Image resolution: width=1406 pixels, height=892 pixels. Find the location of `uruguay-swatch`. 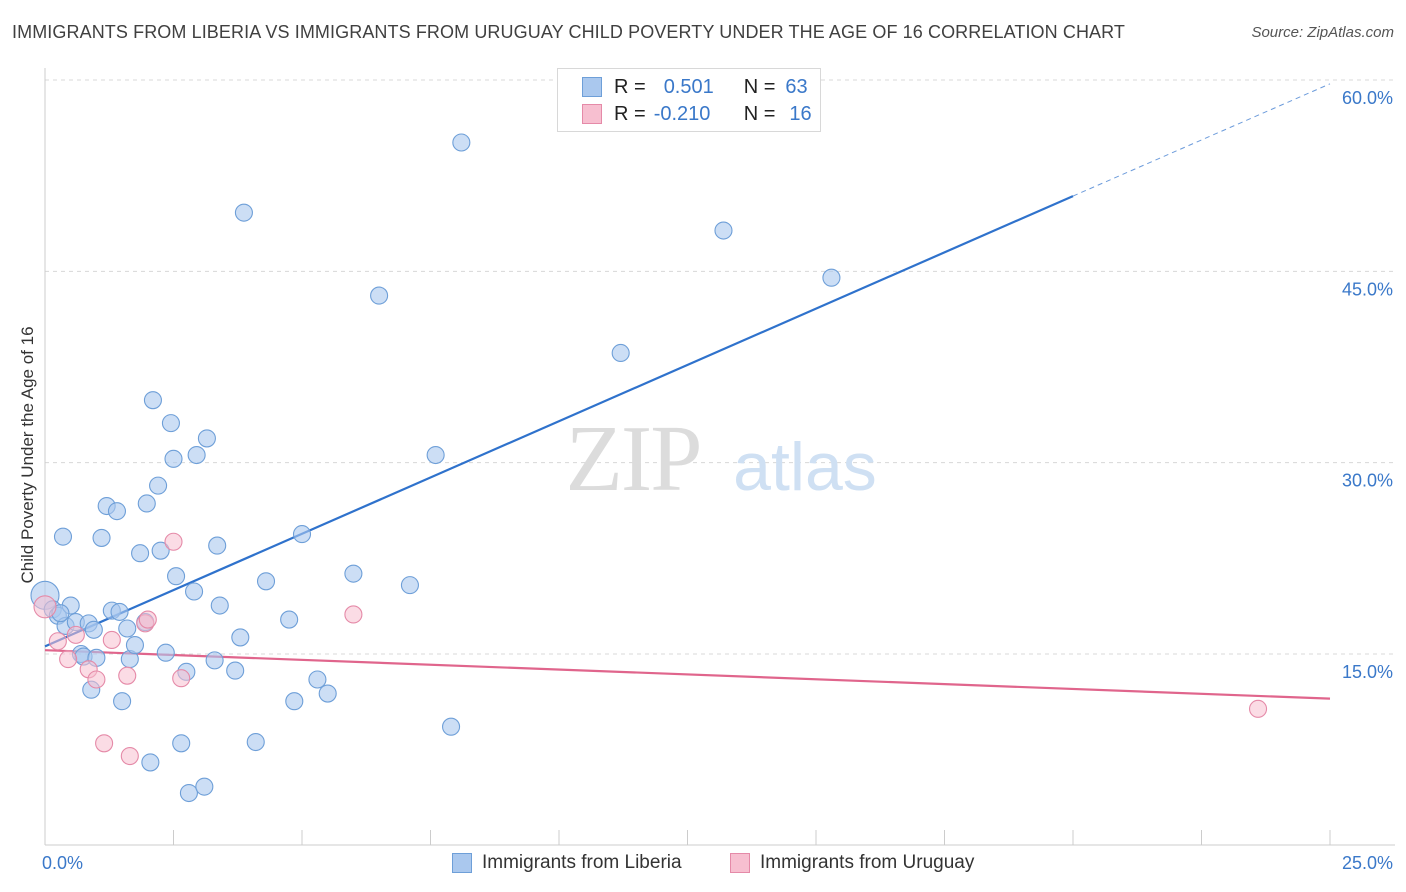

uruguay-swatch is located at coordinates (592, 114).